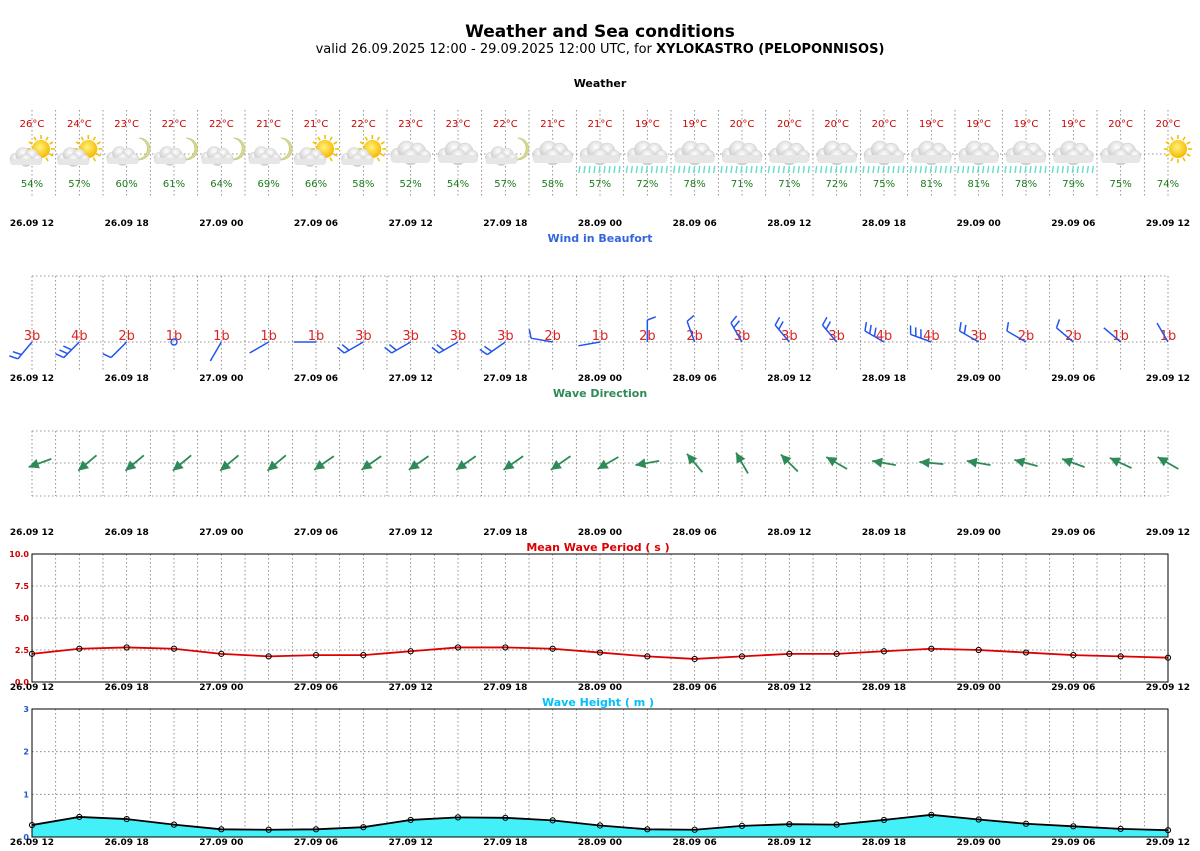 The image size is (1200, 851). I want to click on temperature-label: 26°C, so click(32, 124).